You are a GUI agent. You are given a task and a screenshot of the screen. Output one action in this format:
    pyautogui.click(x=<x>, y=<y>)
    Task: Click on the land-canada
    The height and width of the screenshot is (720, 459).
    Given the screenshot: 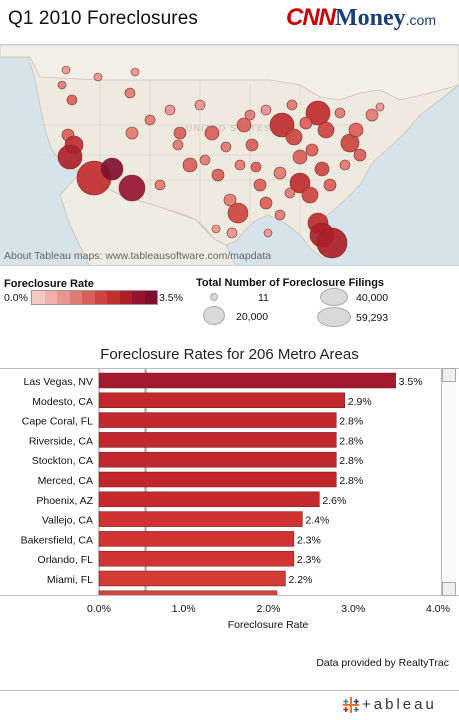 What is the action you would take?
    pyautogui.click(x=229, y=73)
    